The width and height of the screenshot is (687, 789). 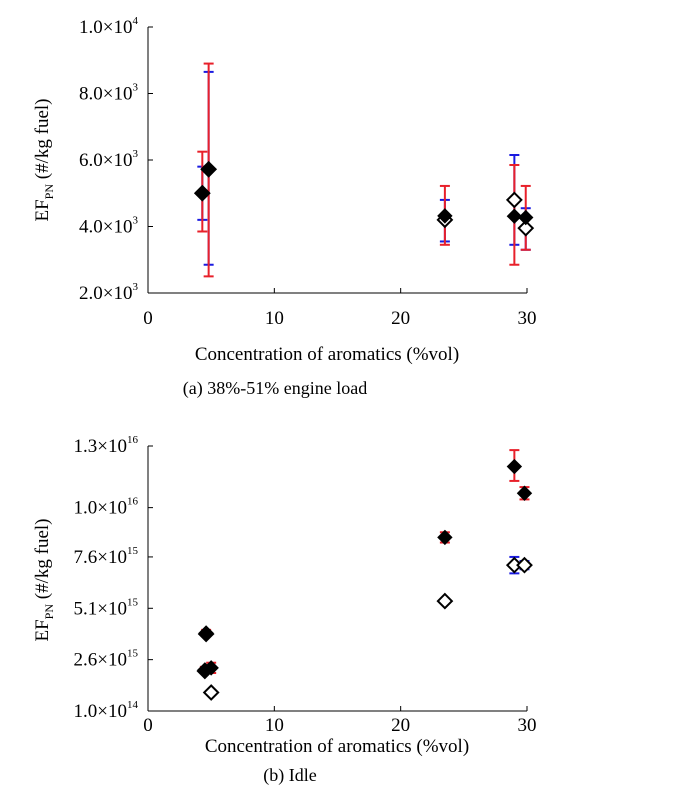 What do you see at coordinates (275, 388) in the screenshot?
I see `chart-caption: (a) 38%-51% engine load` at bounding box center [275, 388].